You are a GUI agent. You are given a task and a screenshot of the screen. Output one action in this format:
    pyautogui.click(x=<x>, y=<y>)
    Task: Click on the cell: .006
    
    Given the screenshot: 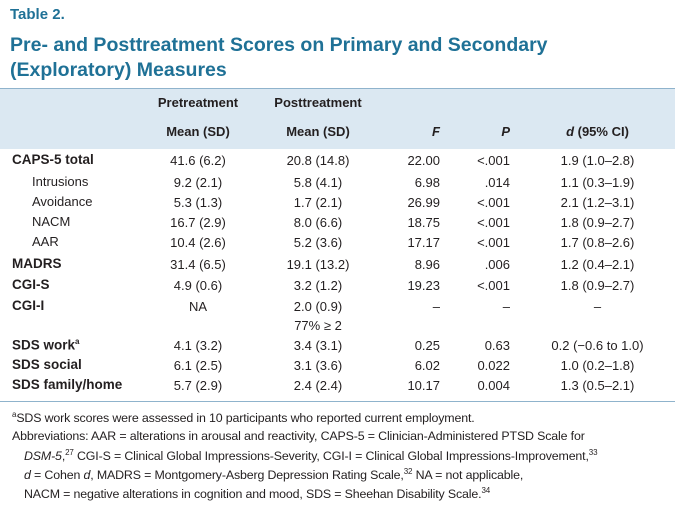 What is the action you would take?
    pyautogui.click(x=497, y=264)
    